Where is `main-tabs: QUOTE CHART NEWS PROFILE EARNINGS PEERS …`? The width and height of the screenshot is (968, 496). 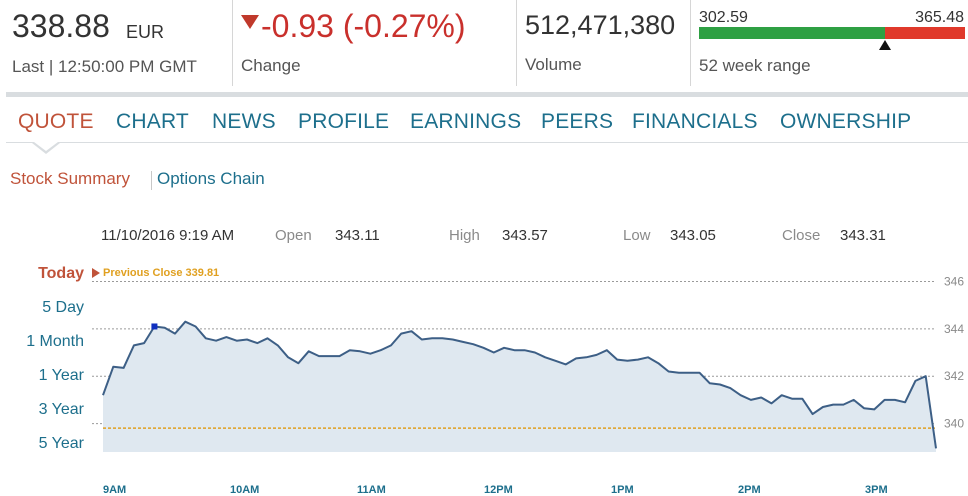 main-tabs: QUOTE CHART NEWS PROFILE EARNINGS PEERS … is located at coordinates (487, 120).